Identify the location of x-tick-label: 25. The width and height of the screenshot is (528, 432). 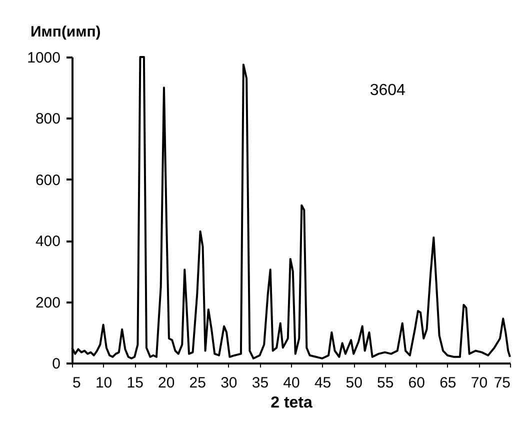
(197, 383).